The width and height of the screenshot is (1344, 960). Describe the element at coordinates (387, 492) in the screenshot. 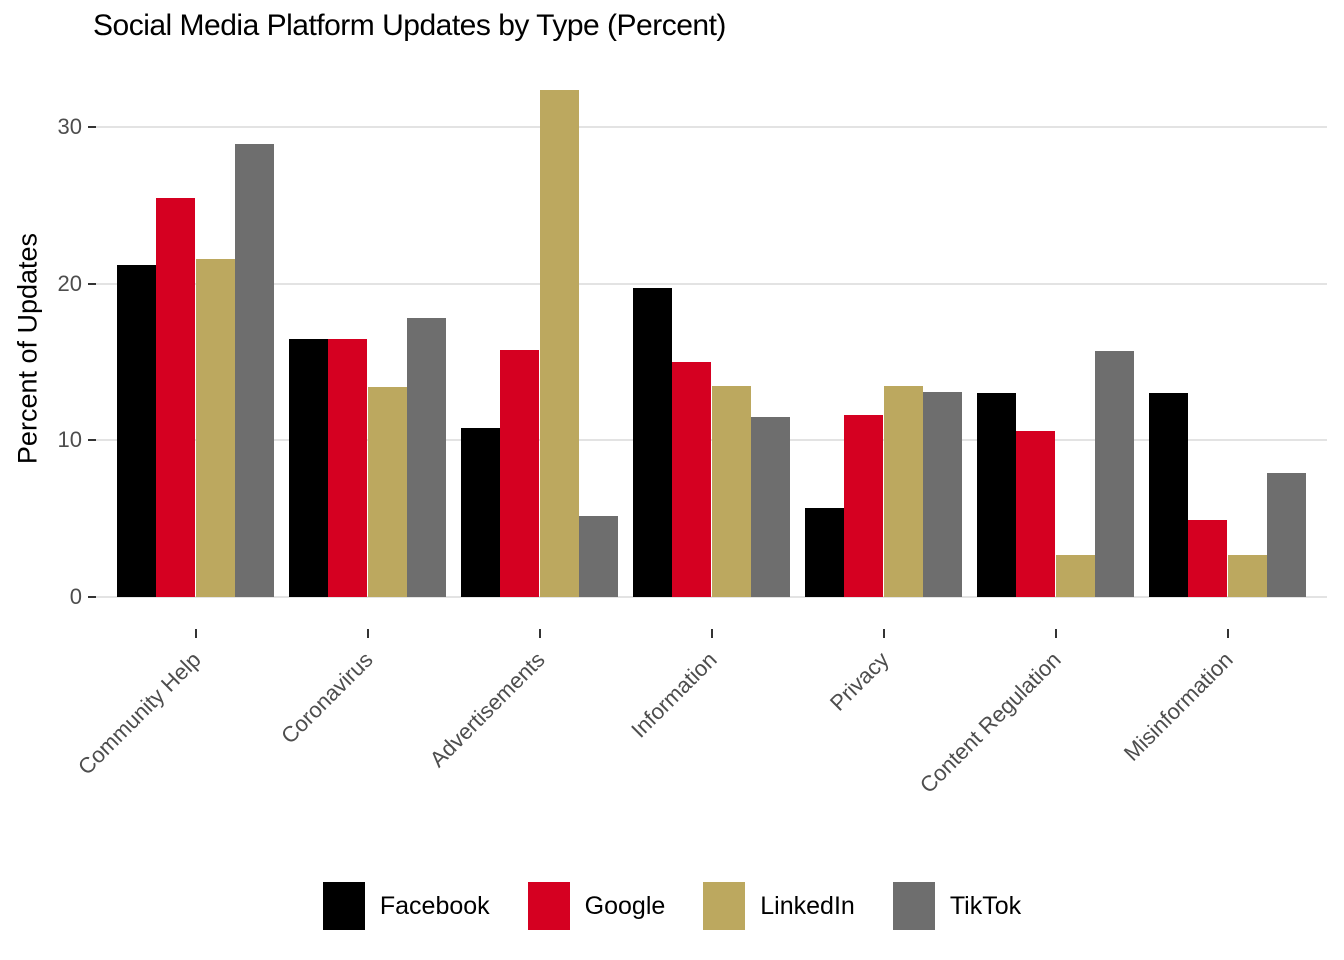

I see `bar-linkedin-coronavirus` at that location.